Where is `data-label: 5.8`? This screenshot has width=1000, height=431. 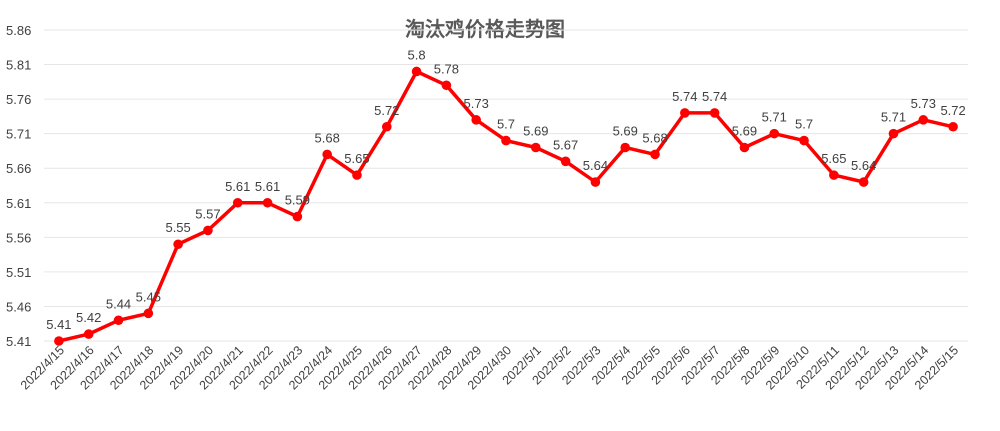
data-label: 5.8 is located at coordinates (417, 54).